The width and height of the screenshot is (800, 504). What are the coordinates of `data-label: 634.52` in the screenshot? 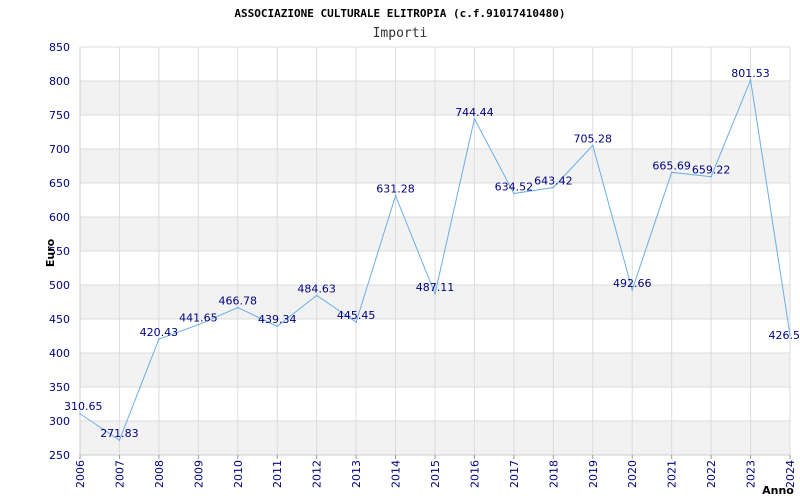 It's located at (514, 187).